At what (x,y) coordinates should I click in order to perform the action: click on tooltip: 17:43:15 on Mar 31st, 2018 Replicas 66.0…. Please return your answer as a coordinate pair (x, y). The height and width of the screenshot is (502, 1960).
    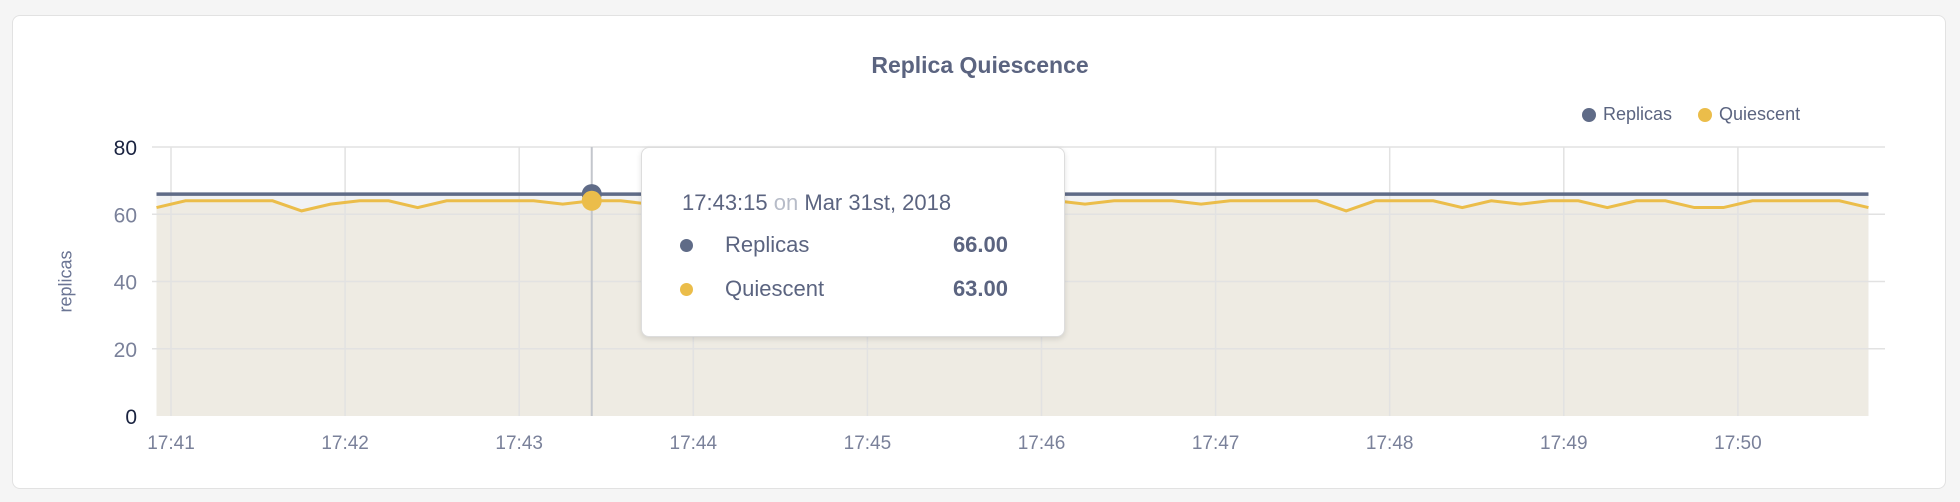
    Looking at the image, I should click on (853, 242).